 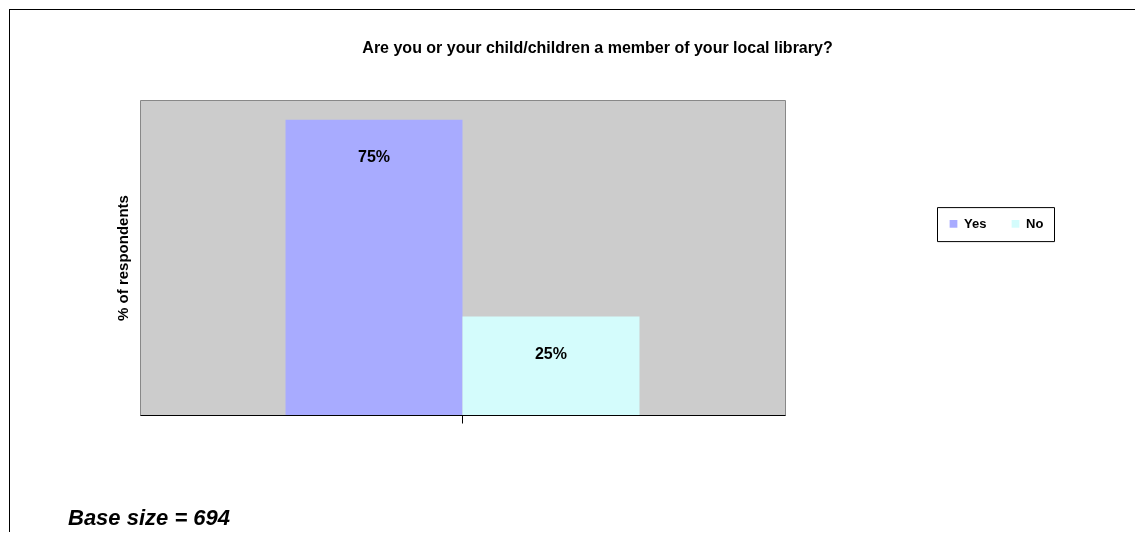 I want to click on data-label: 25%, so click(x=551, y=353).